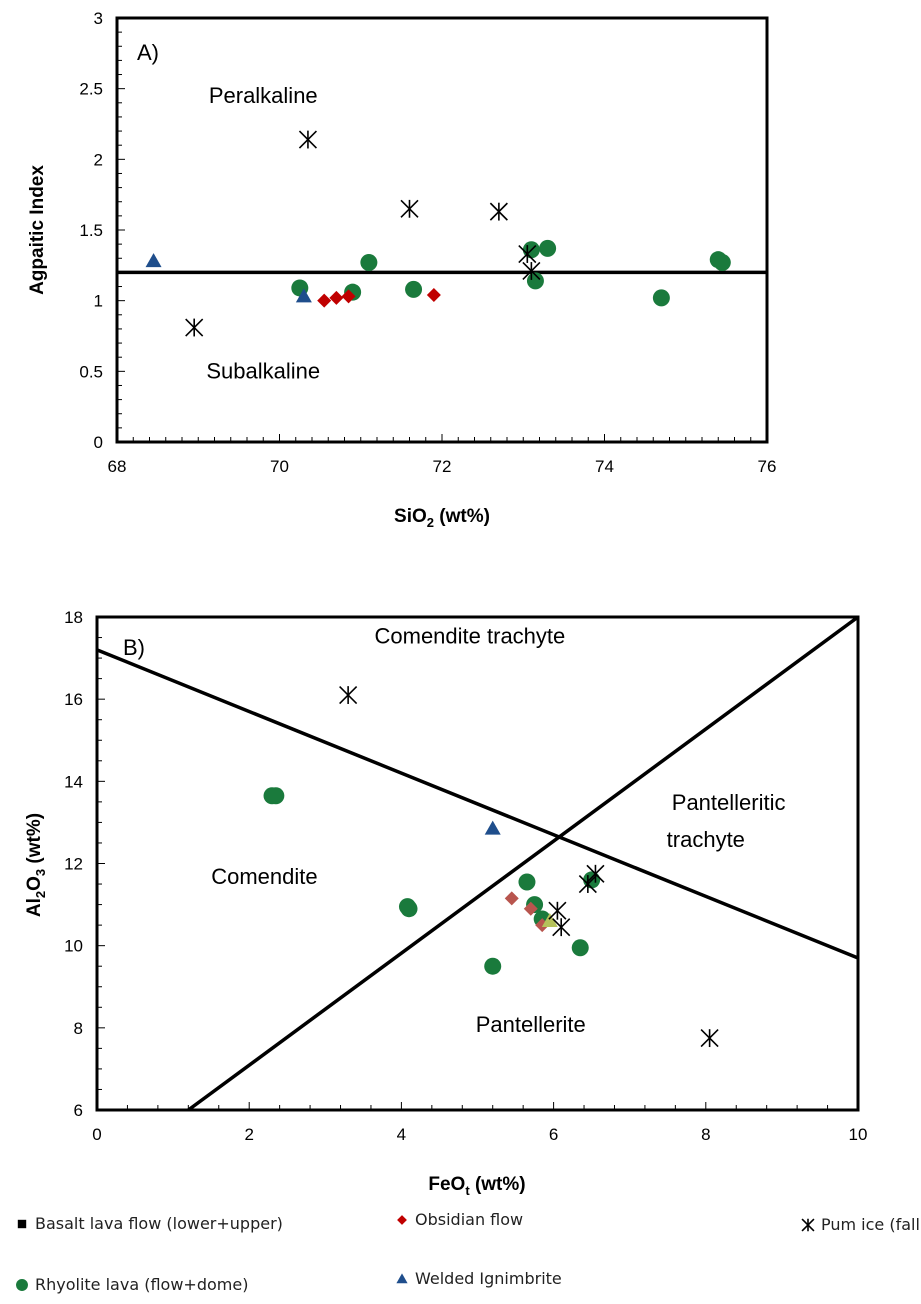 The width and height of the screenshot is (921, 1304). I want to click on y-tick-label: 1.5, so click(91, 230).